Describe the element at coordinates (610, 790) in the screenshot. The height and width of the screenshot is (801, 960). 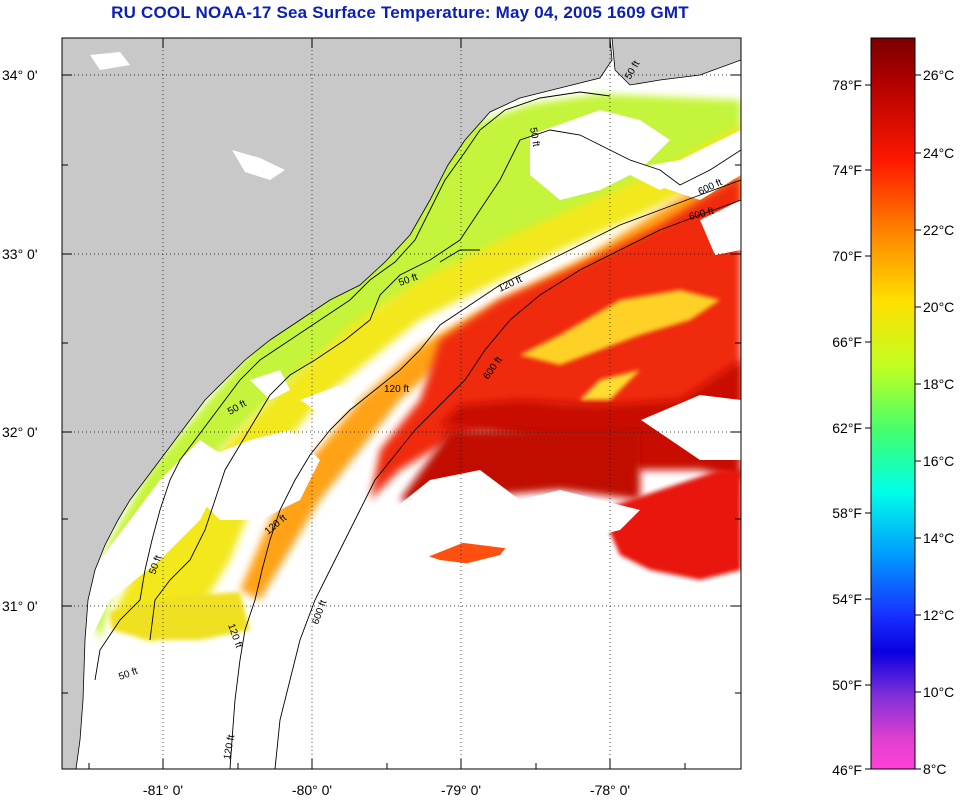
I see `lon-label: -78° 0'` at that location.